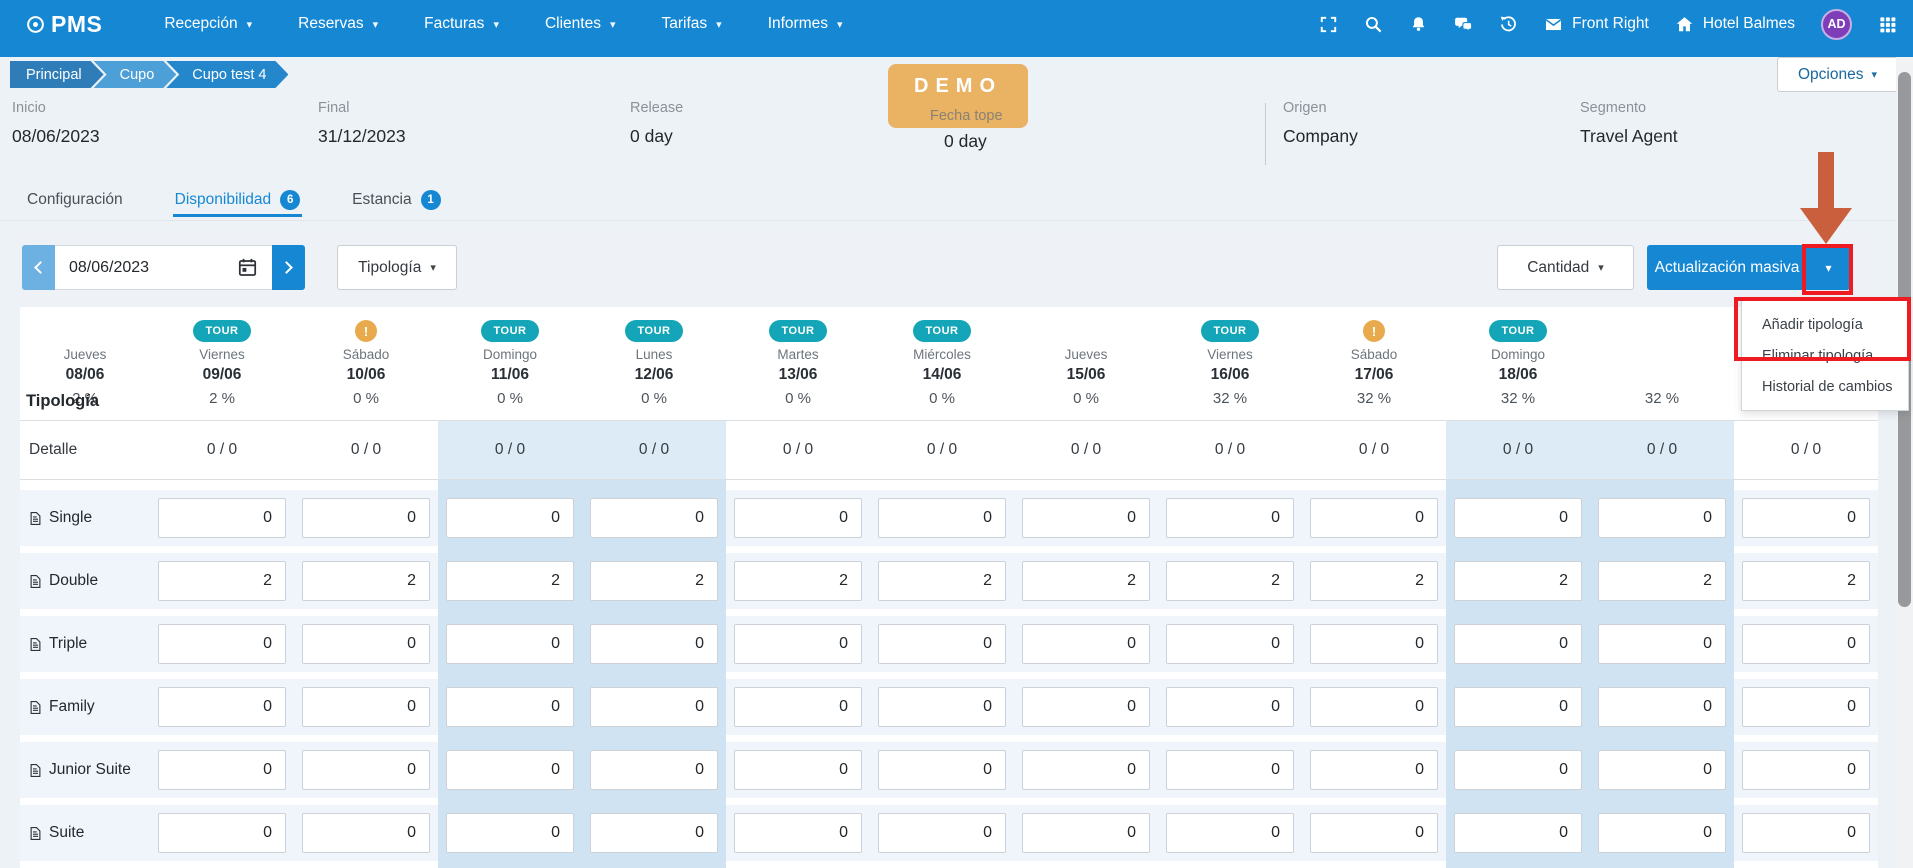 Image resolution: width=1913 pixels, height=868 pixels. I want to click on user-avatar: AD, so click(1836, 24).